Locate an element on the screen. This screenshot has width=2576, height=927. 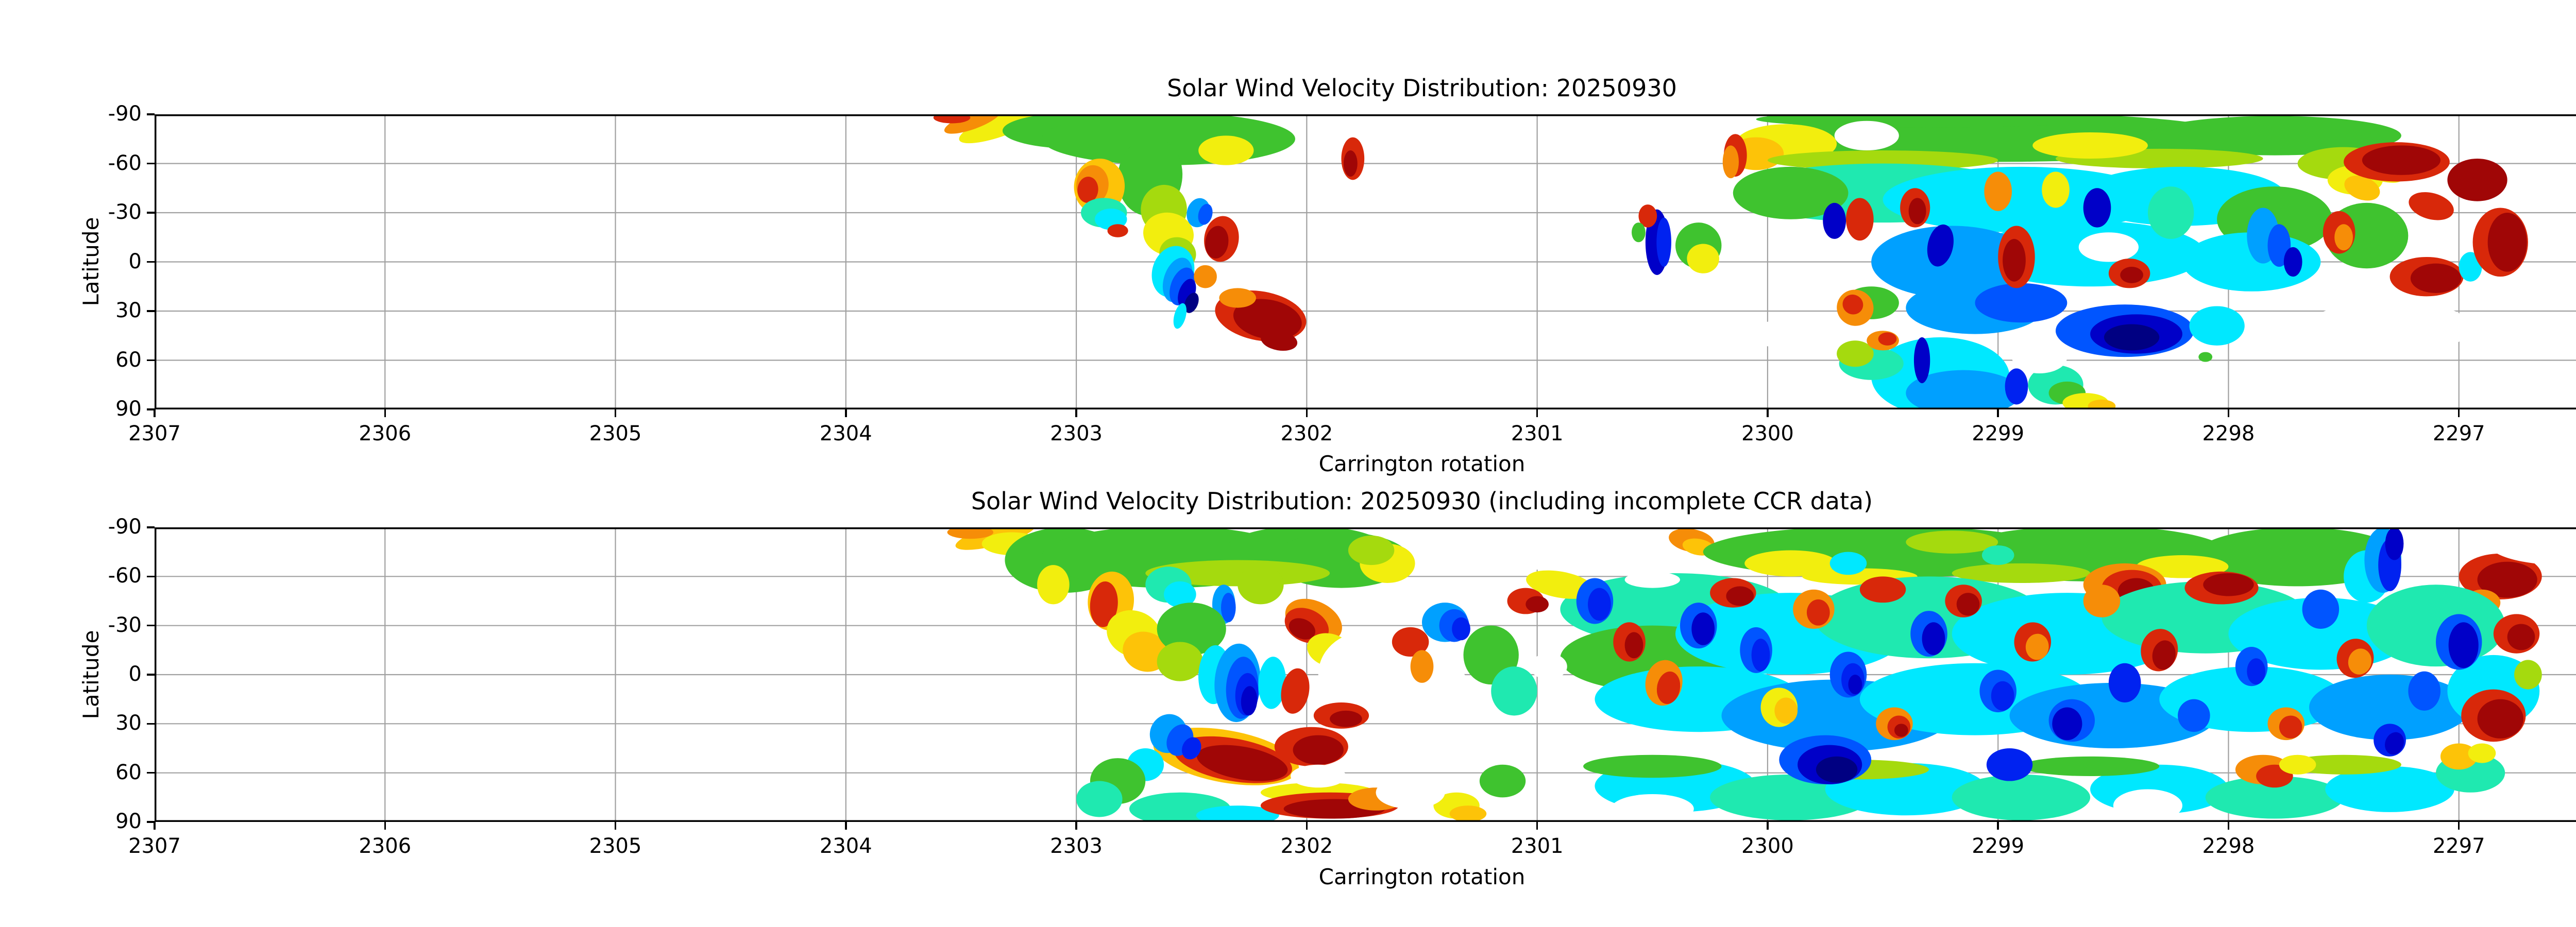
y-tick-label: -90 is located at coordinates (125, 527).